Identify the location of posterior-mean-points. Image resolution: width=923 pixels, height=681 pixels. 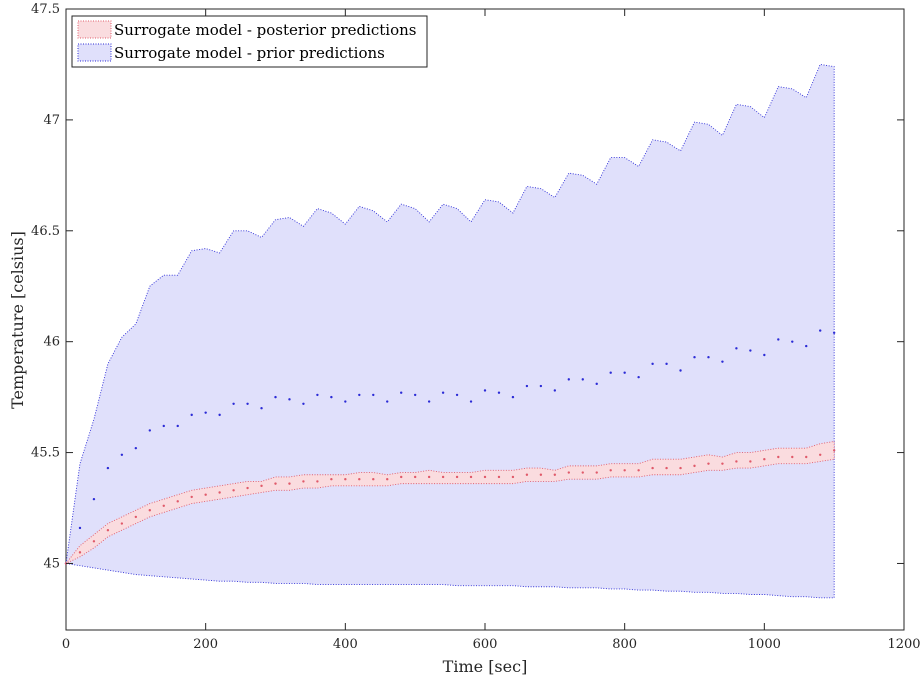
(450, 507).